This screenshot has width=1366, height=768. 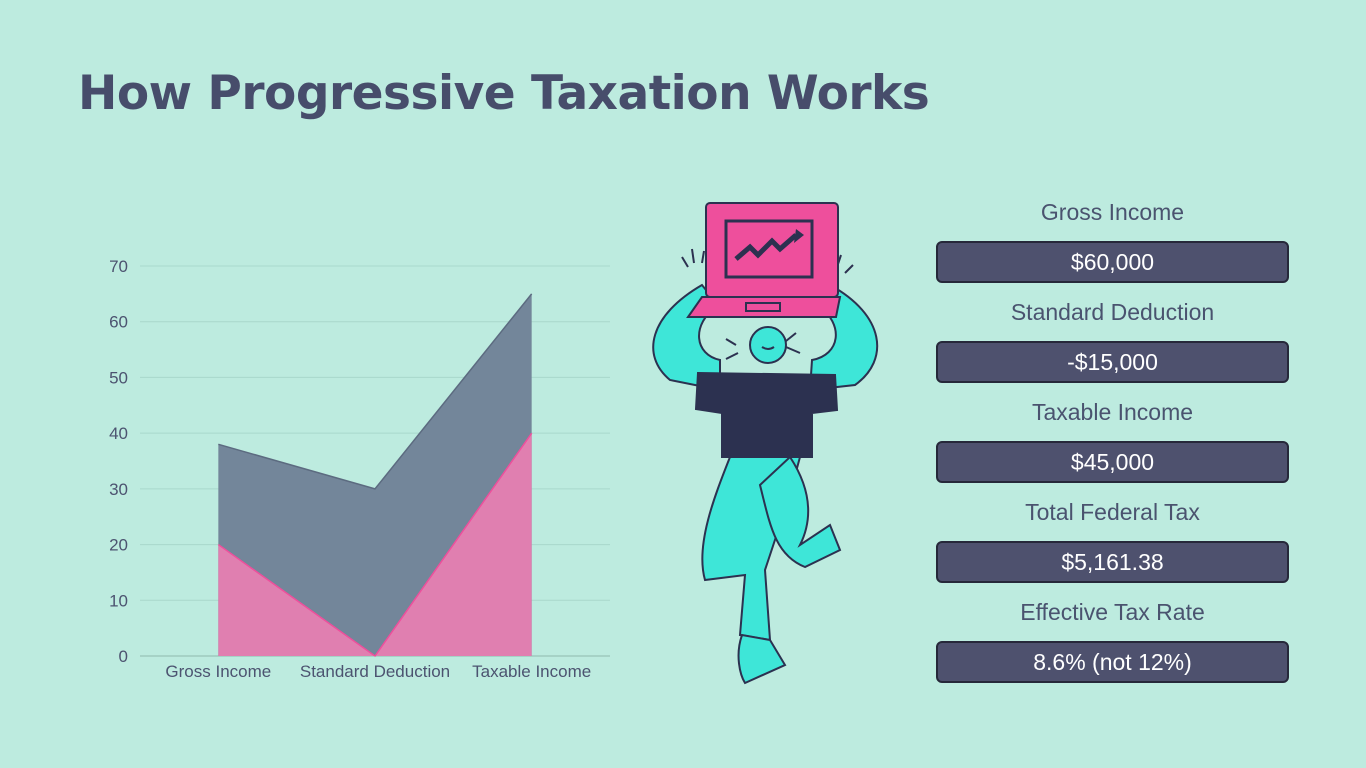 I want to click on stat-label: Total Federal Tax, so click(x=1112, y=512).